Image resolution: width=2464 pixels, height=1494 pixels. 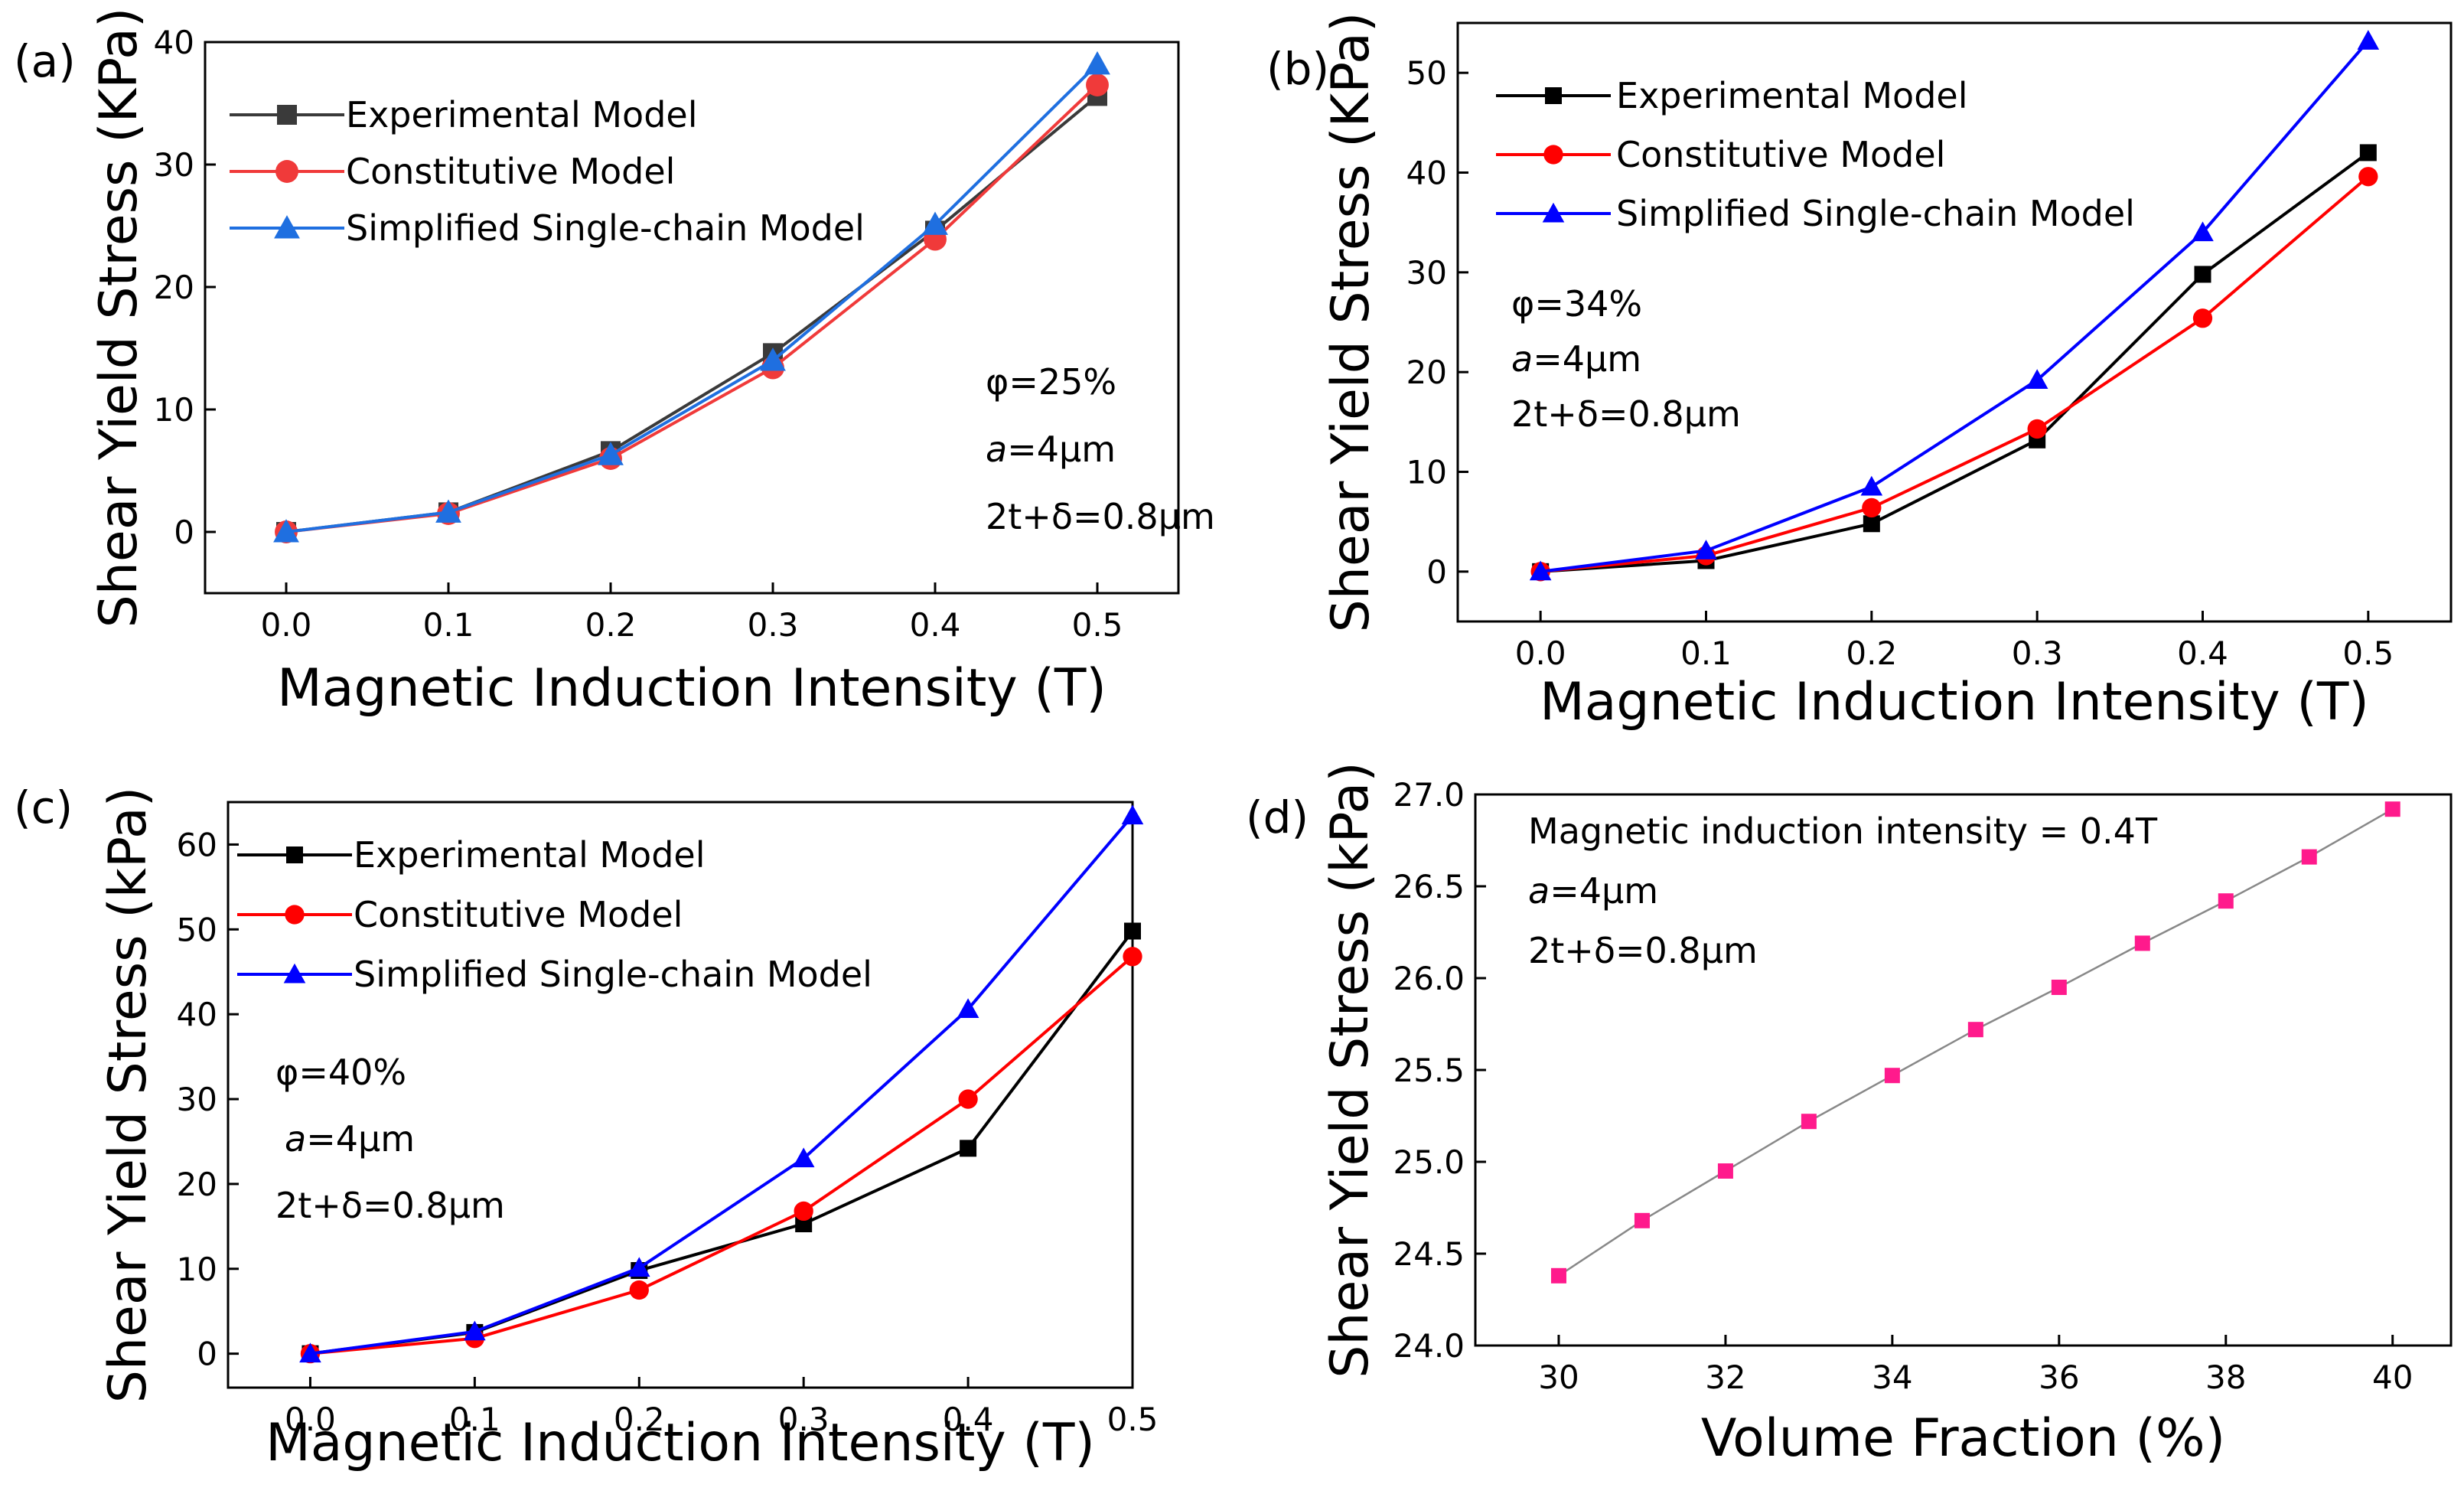 What do you see at coordinates (1429, 979) in the screenshot?
I see `y-tick-label: 26.0` at bounding box center [1429, 979].